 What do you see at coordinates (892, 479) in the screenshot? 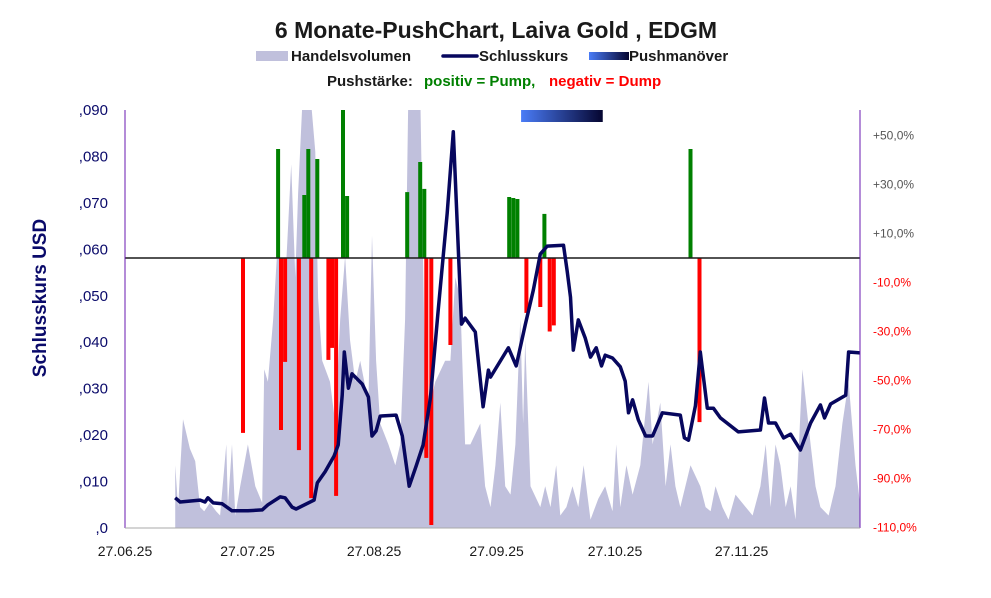
I see `y2-tick-label: -90,0%` at bounding box center [892, 479].